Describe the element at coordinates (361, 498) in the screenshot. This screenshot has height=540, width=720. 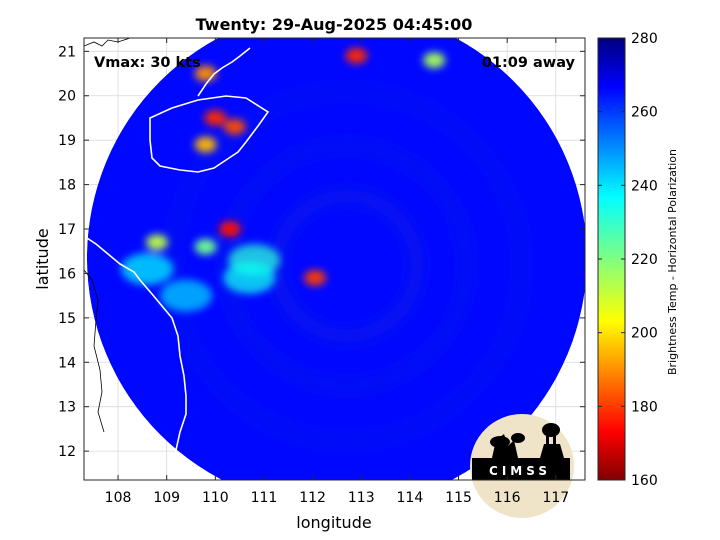
I see `x-tick-label: 113` at that location.